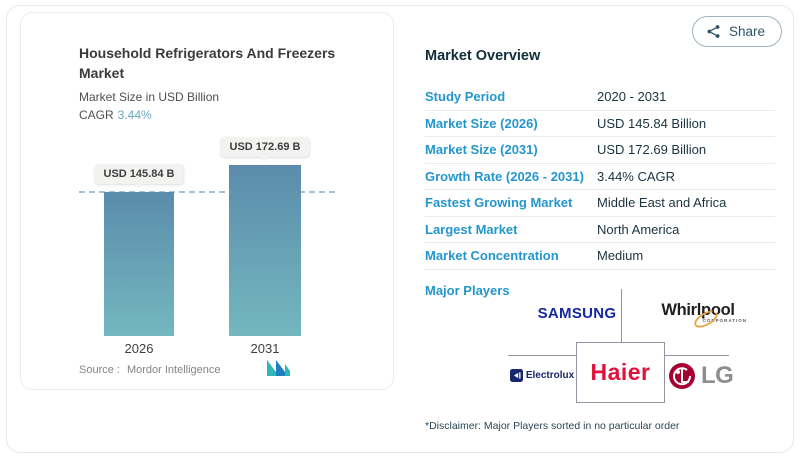  I want to click on electrolux-icon, so click(516, 375).